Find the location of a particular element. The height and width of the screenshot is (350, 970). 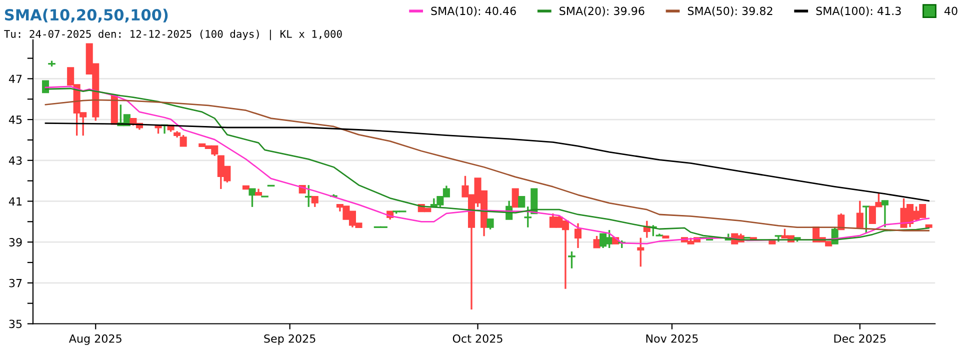

y-tick-label: 45 is located at coordinates (15, 120).